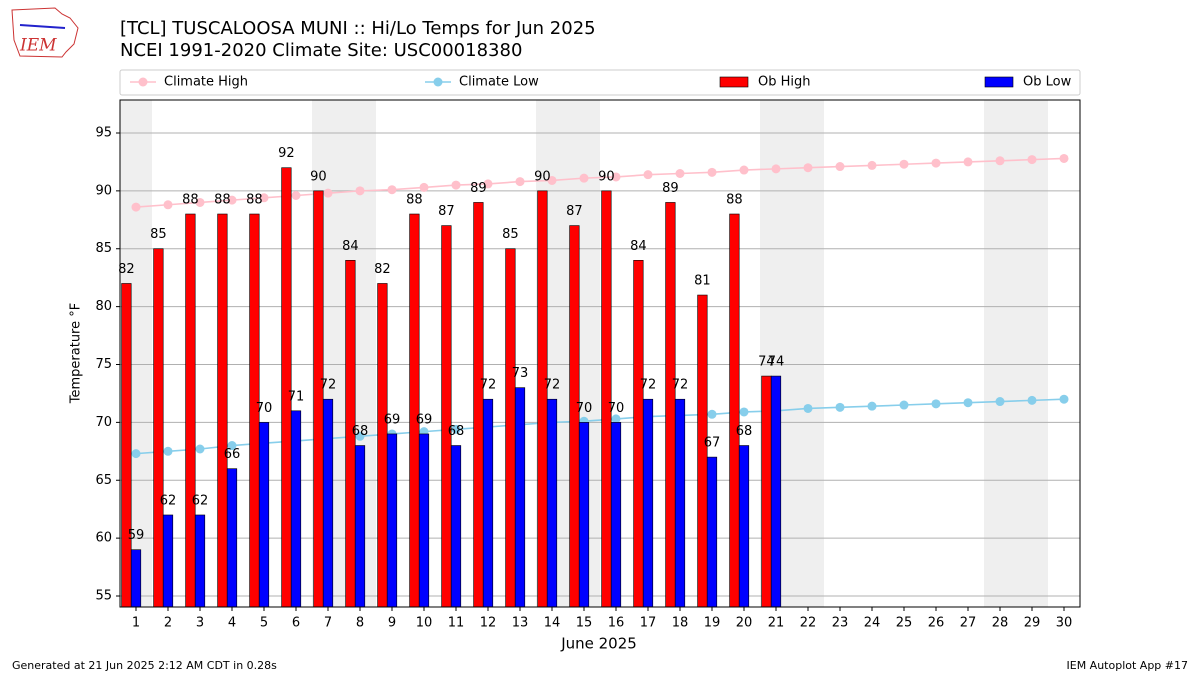 Image resolution: width=1200 pixels, height=675 pixels. Describe the element at coordinates (136, 623) in the screenshot. I see `x-tick-label: 1` at that location.